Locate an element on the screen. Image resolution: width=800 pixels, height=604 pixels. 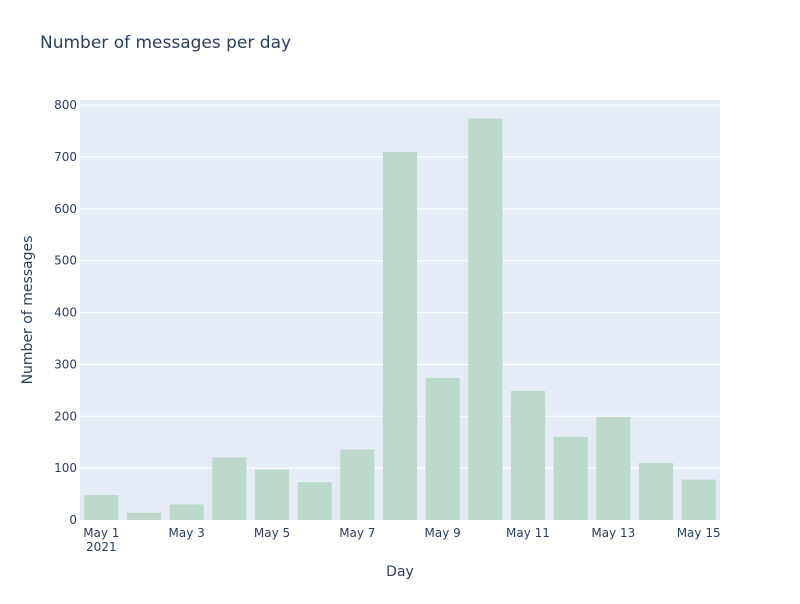
x-tick-label: May 1 is located at coordinates (101, 533).